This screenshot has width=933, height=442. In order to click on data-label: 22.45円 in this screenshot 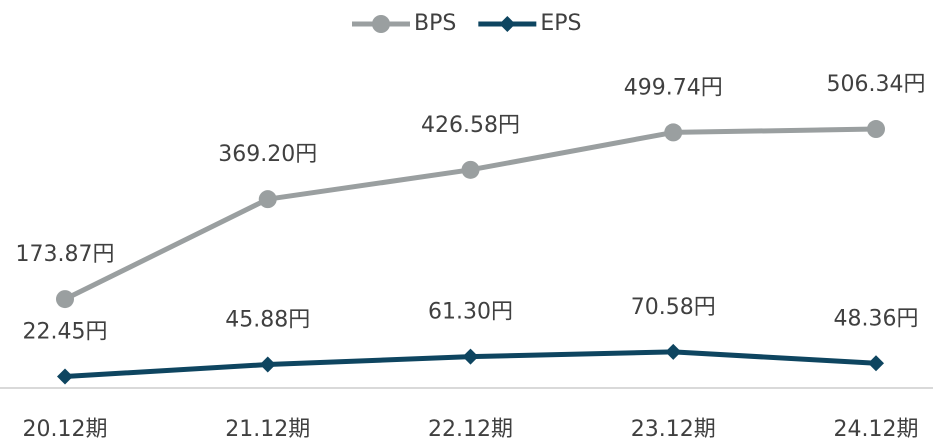, I will do `click(65, 332)`.